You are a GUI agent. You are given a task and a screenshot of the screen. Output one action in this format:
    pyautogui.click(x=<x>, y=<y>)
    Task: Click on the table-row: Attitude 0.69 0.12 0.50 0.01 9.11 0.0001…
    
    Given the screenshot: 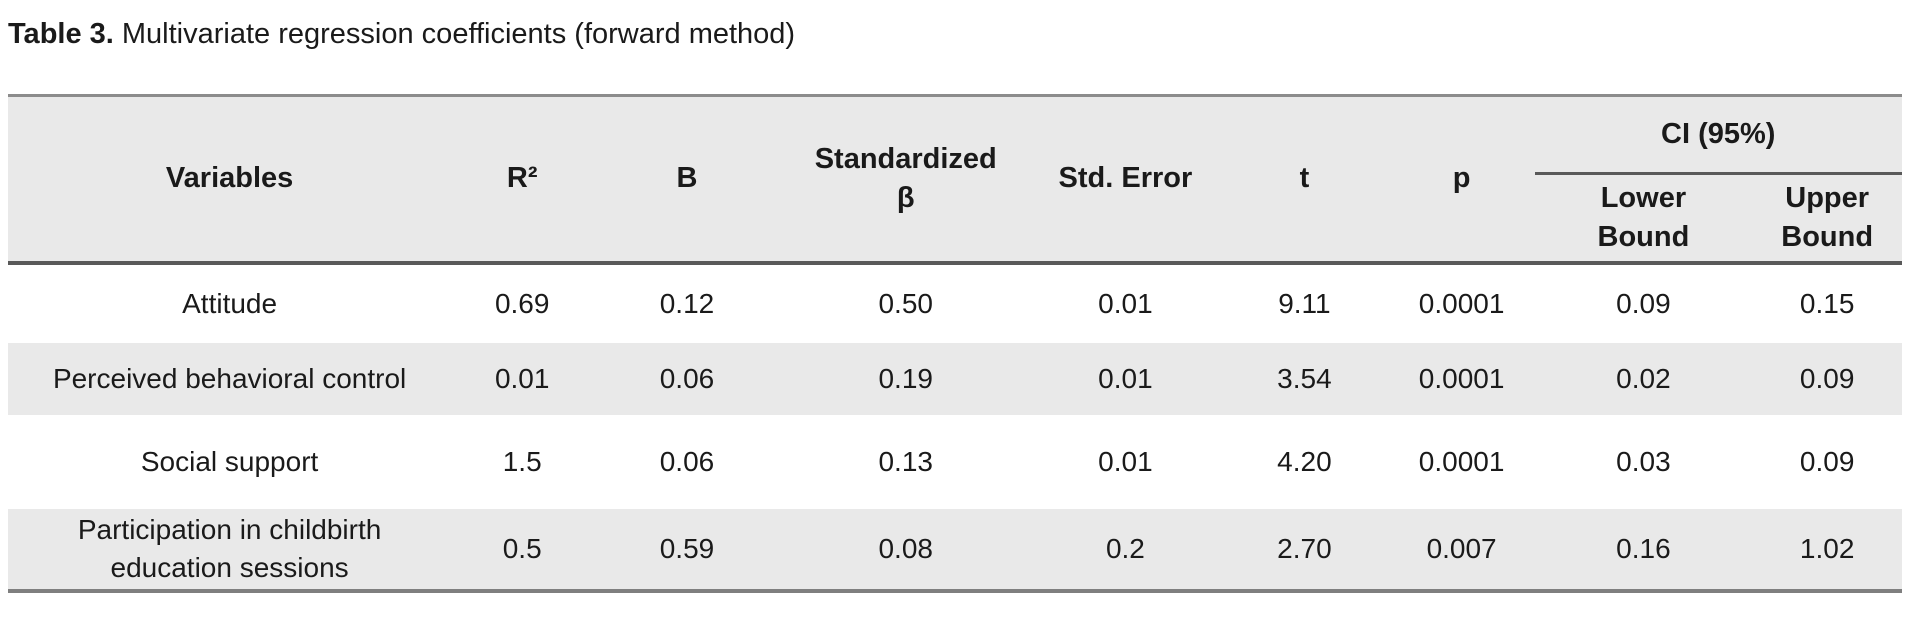 What is the action you would take?
    pyautogui.click(x=955, y=302)
    